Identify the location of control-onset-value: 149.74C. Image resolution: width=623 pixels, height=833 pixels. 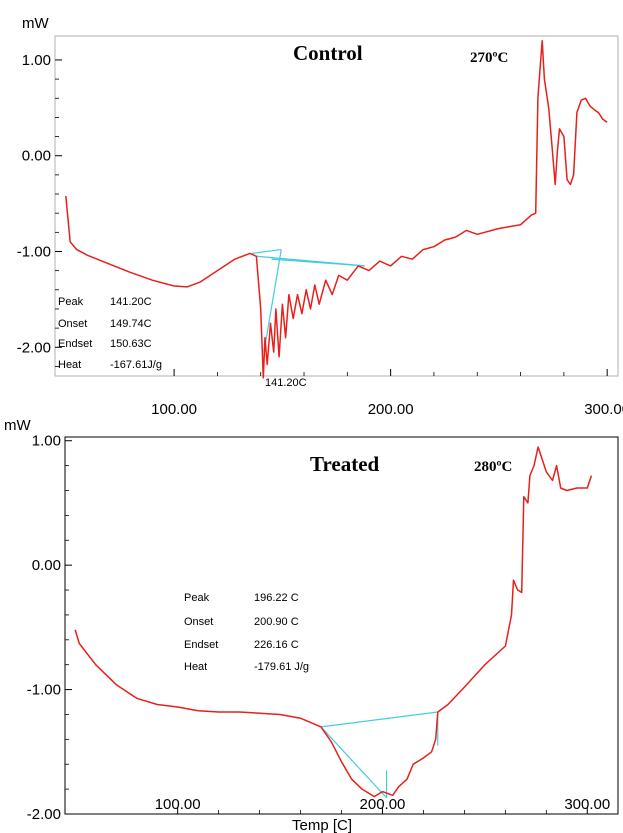
(131, 324).